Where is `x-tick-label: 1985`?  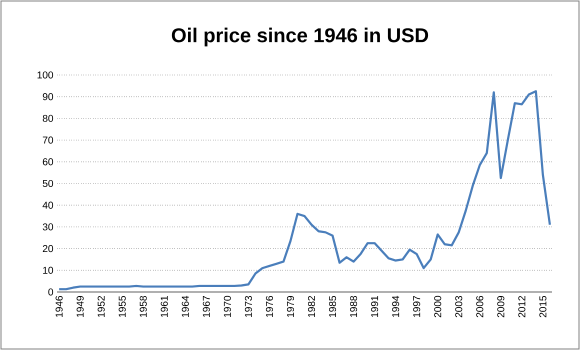
x-tick-label: 1985 is located at coordinates (332, 306).